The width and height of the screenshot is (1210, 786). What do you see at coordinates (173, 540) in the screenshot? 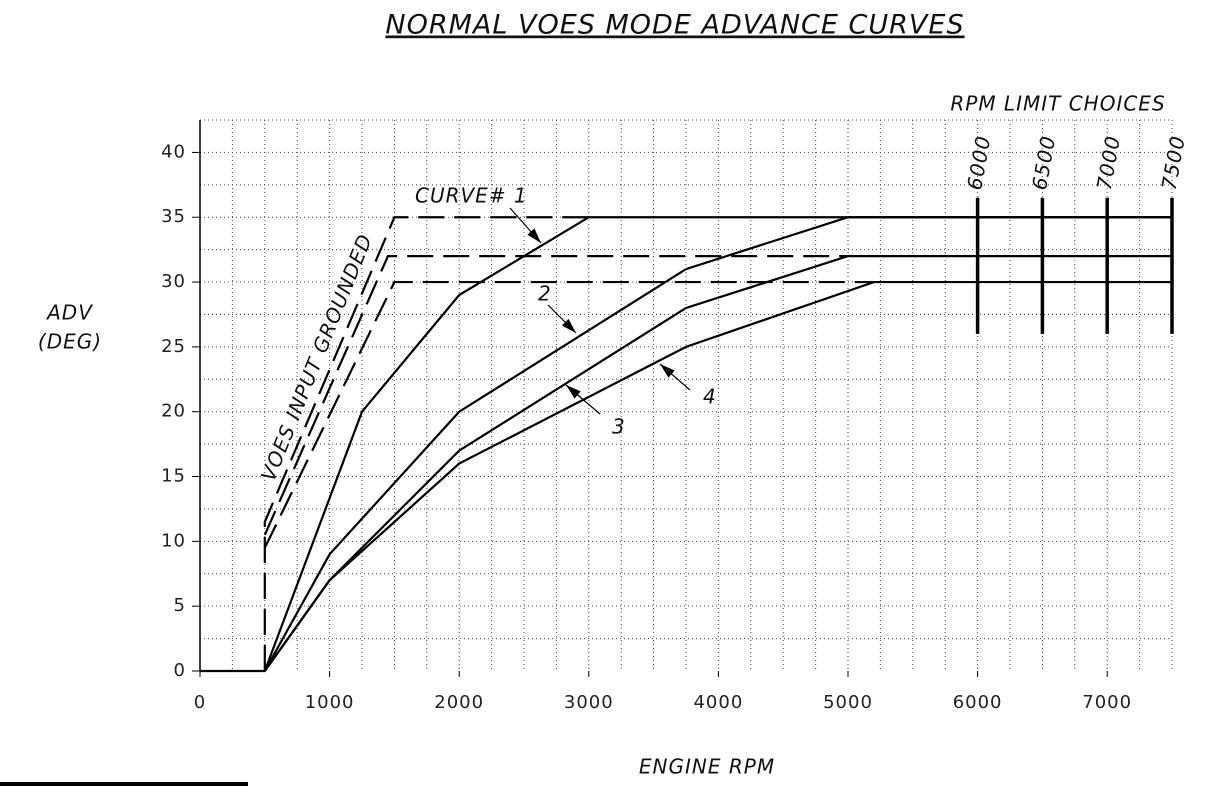
I see `y-tick-label: 10` at bounding box center [173, 540].